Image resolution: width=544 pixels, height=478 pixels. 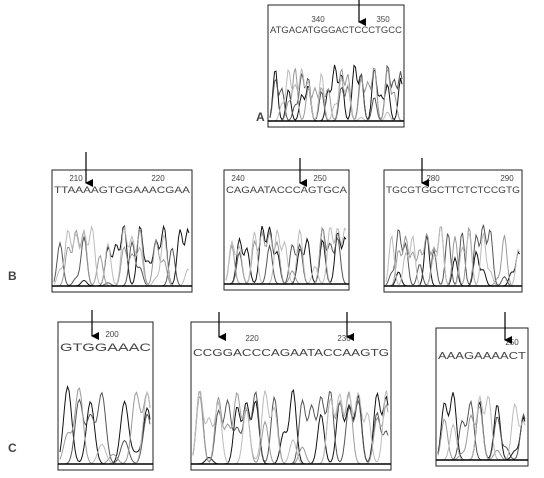 What do you see at coordinates (76, 178) in the screenshot?
I see `position-number: 210` at bounding box center [76, 178].